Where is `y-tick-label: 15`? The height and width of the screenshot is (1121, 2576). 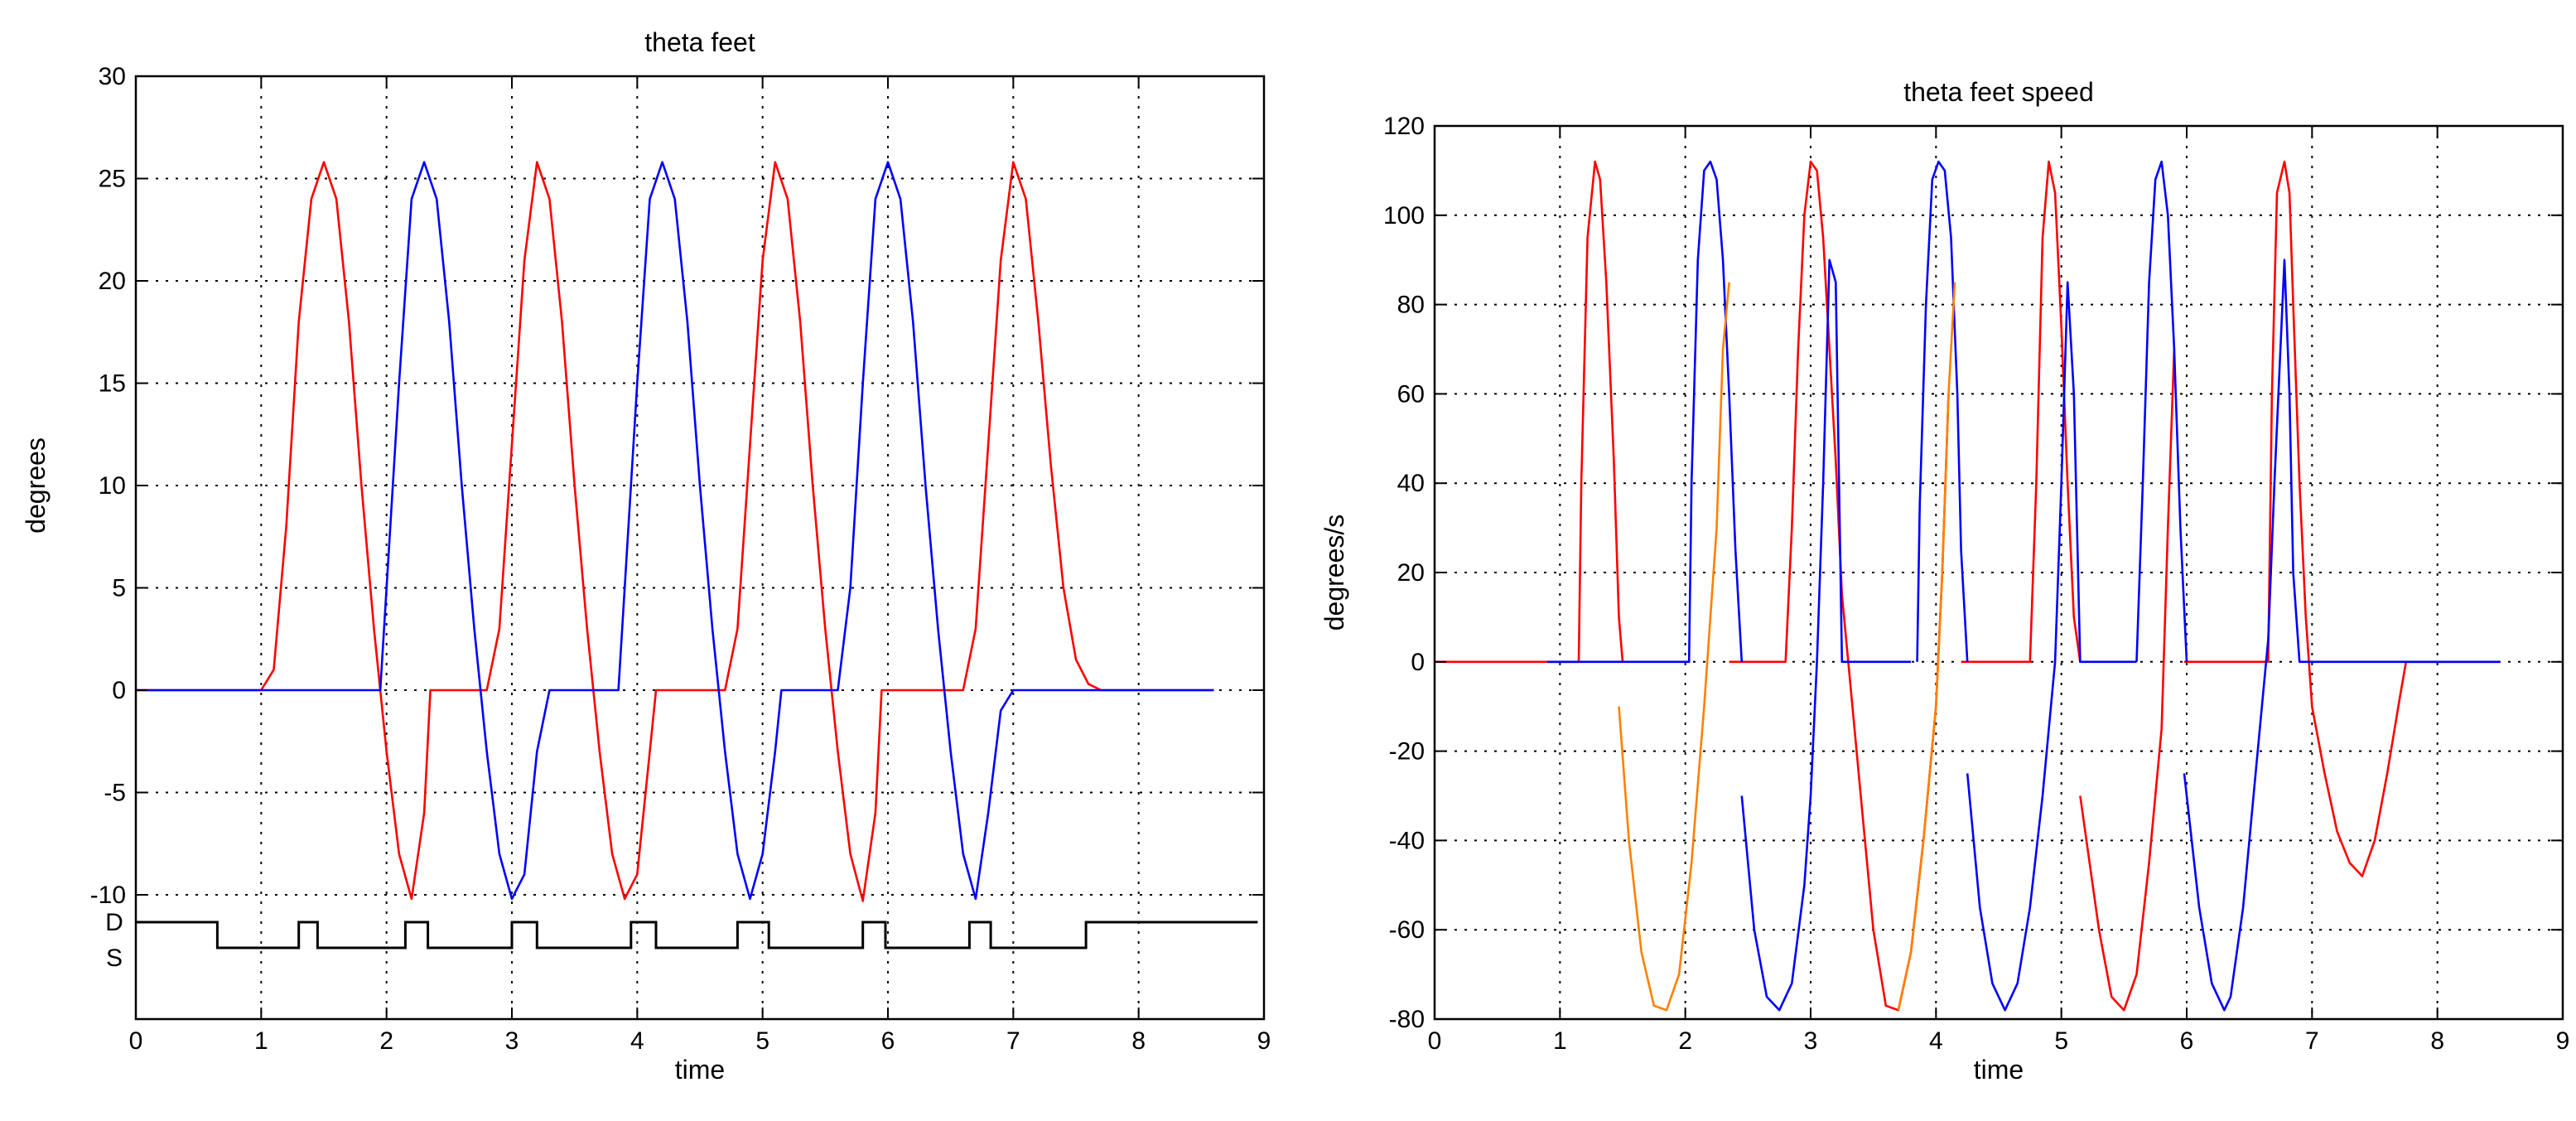
y-tick-label: 15 is located at coordinates (112, 384).